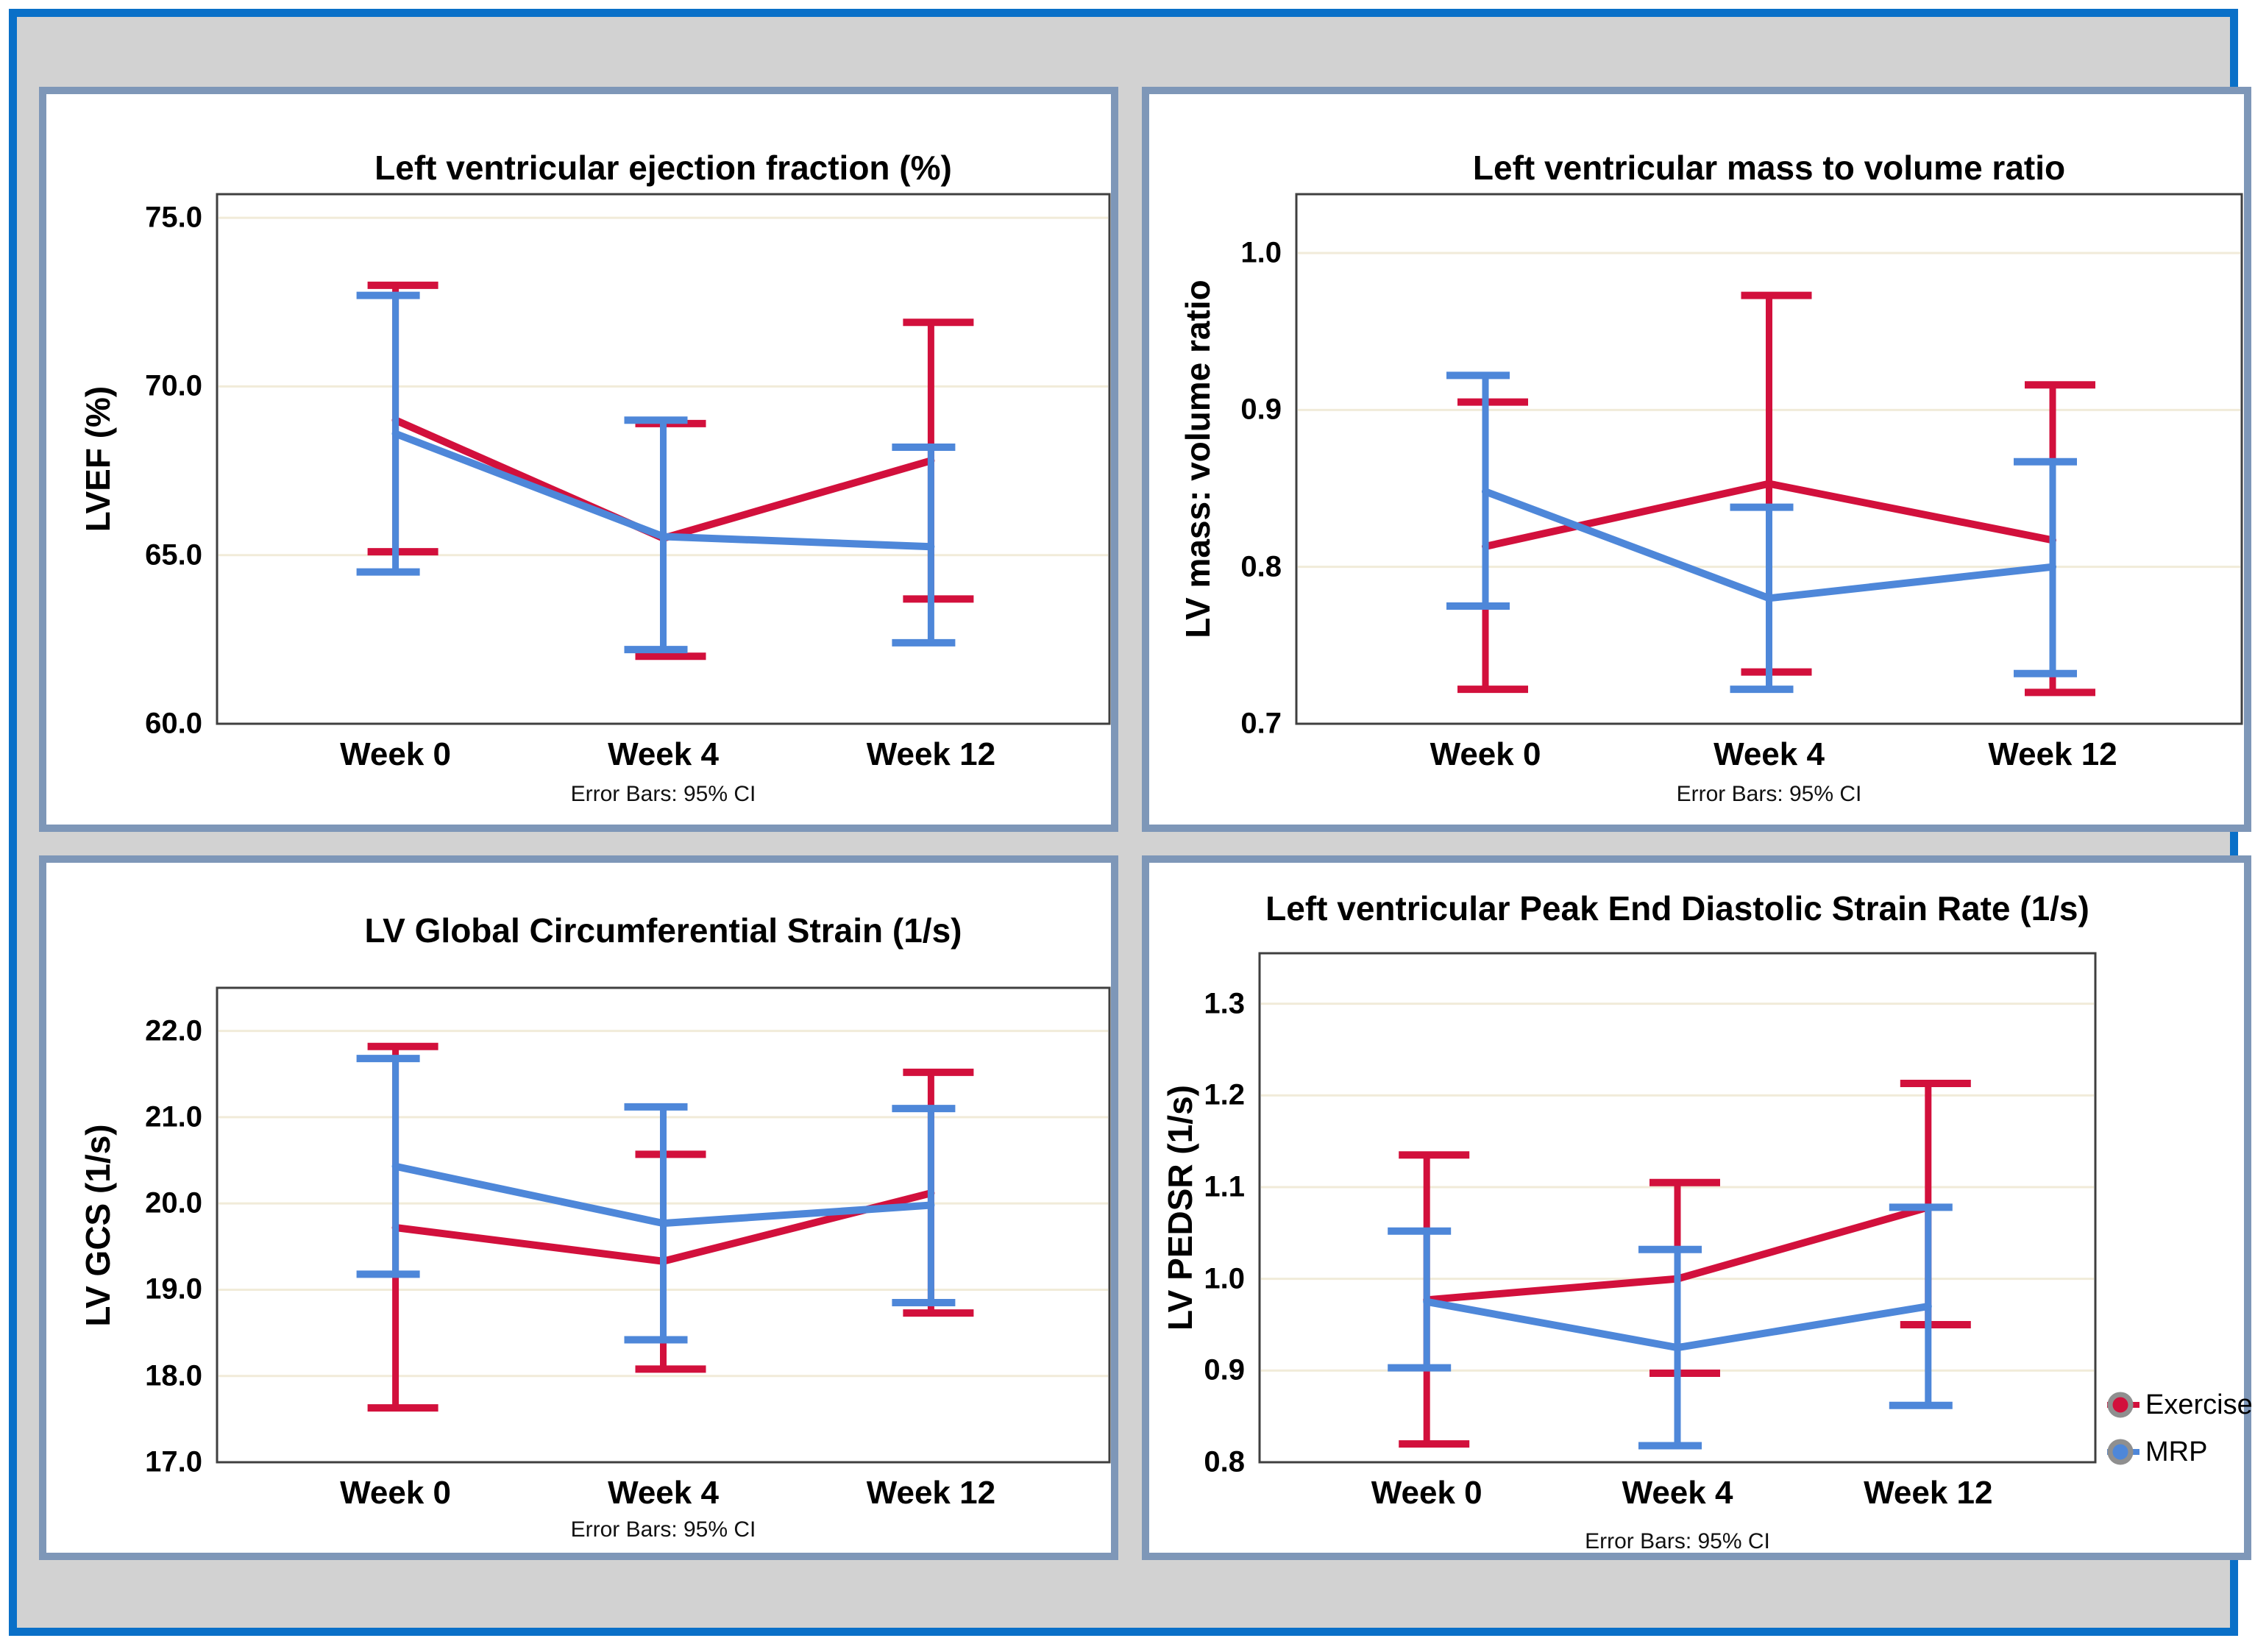 This screenshot has width=2255, height=1652. I want to click on y-tick-label: 20.0, so click(173, 1203).